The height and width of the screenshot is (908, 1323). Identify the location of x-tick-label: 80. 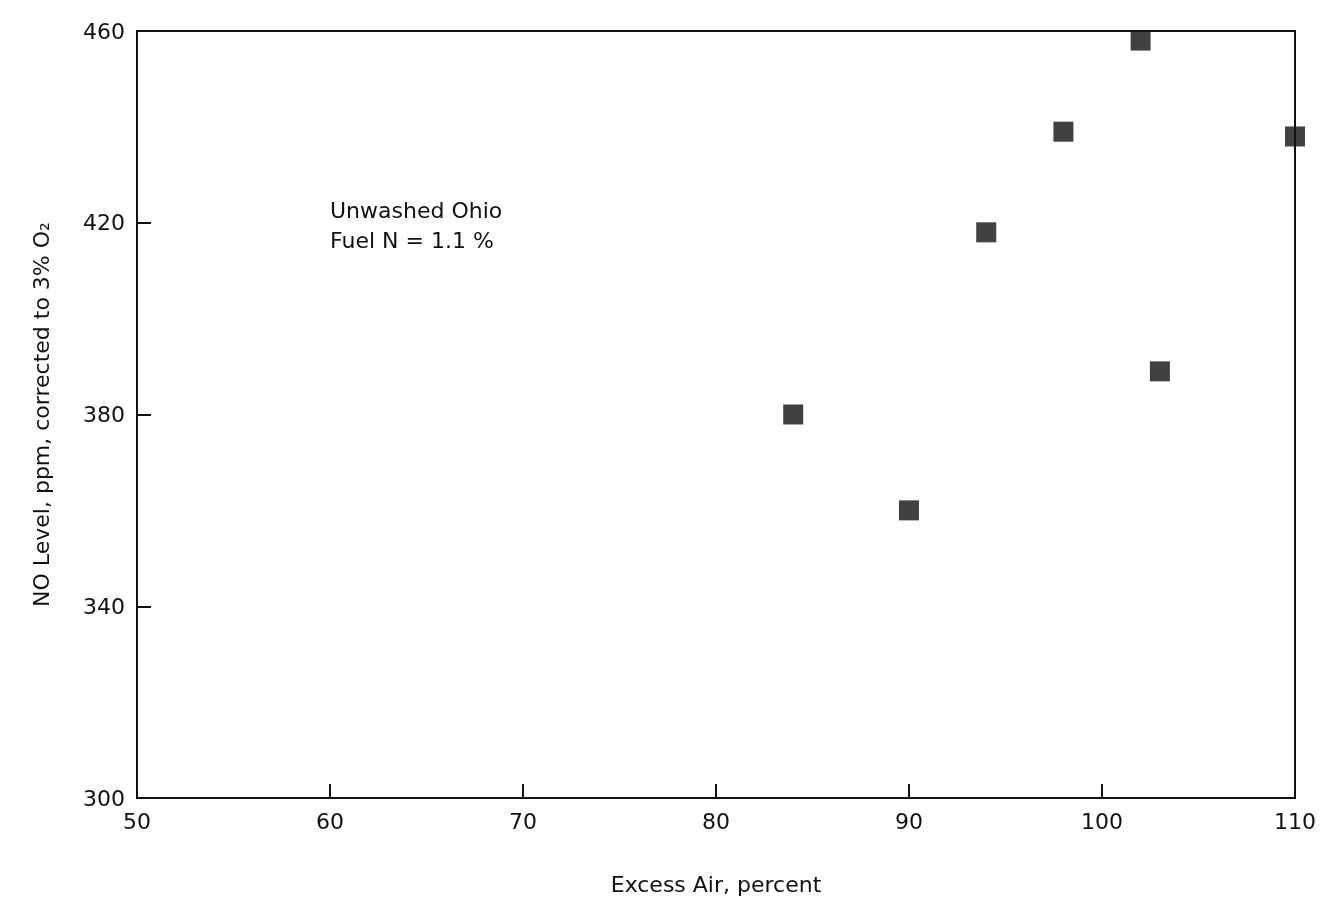
(716, 821).